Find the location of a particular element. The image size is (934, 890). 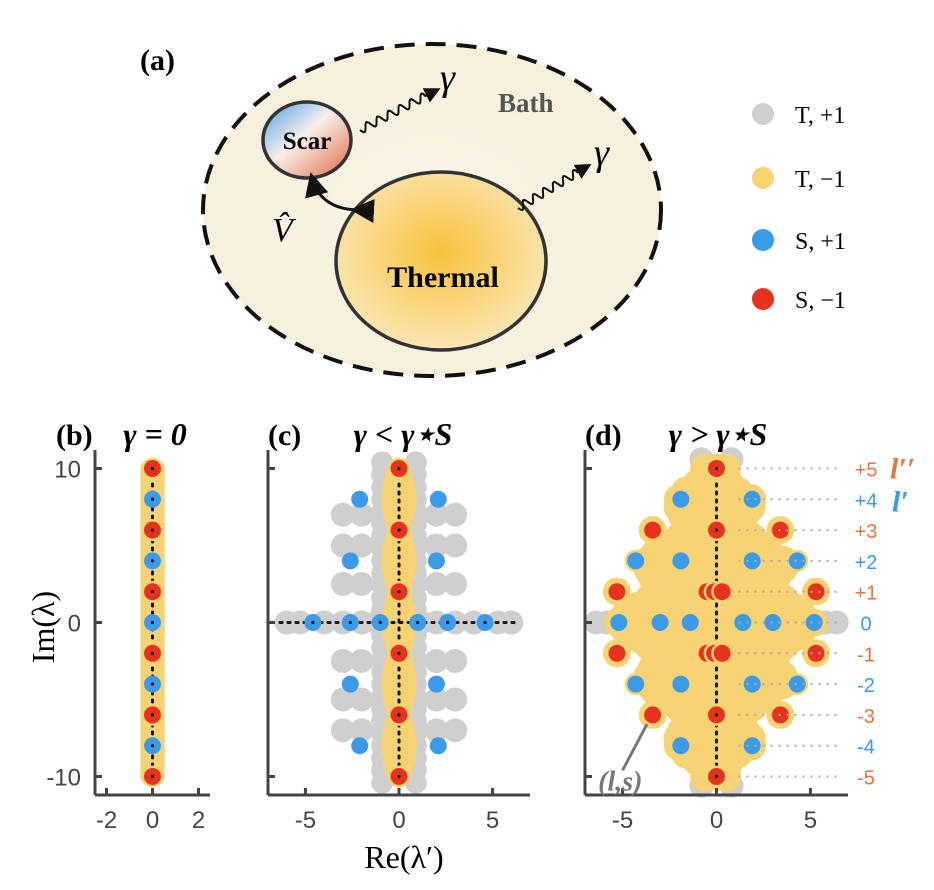

panel-label: (b) is located at coordinates (74, 435).